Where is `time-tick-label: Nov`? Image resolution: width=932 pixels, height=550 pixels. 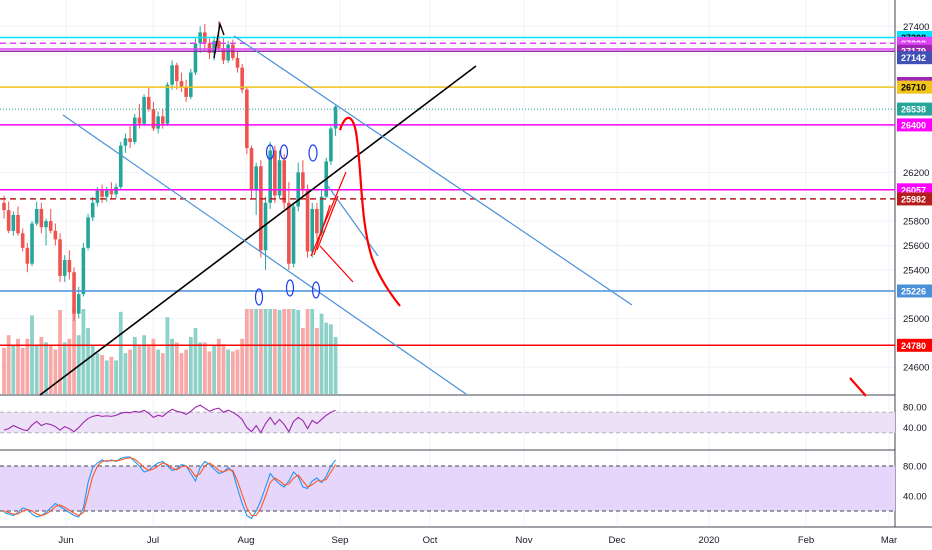 time-tick-label: Nov is located at coordinates (524, 540).